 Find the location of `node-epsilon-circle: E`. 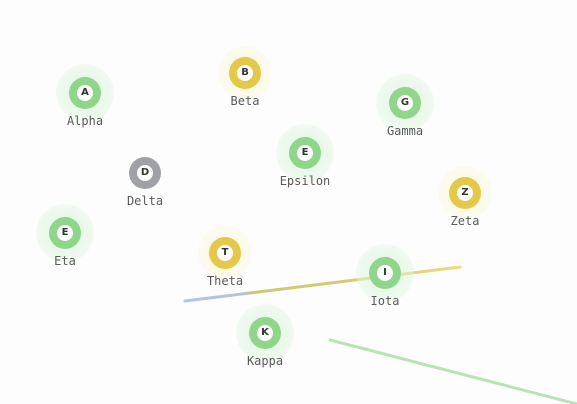

node-epsilon-circle: E is located at coordinates (305, 153).